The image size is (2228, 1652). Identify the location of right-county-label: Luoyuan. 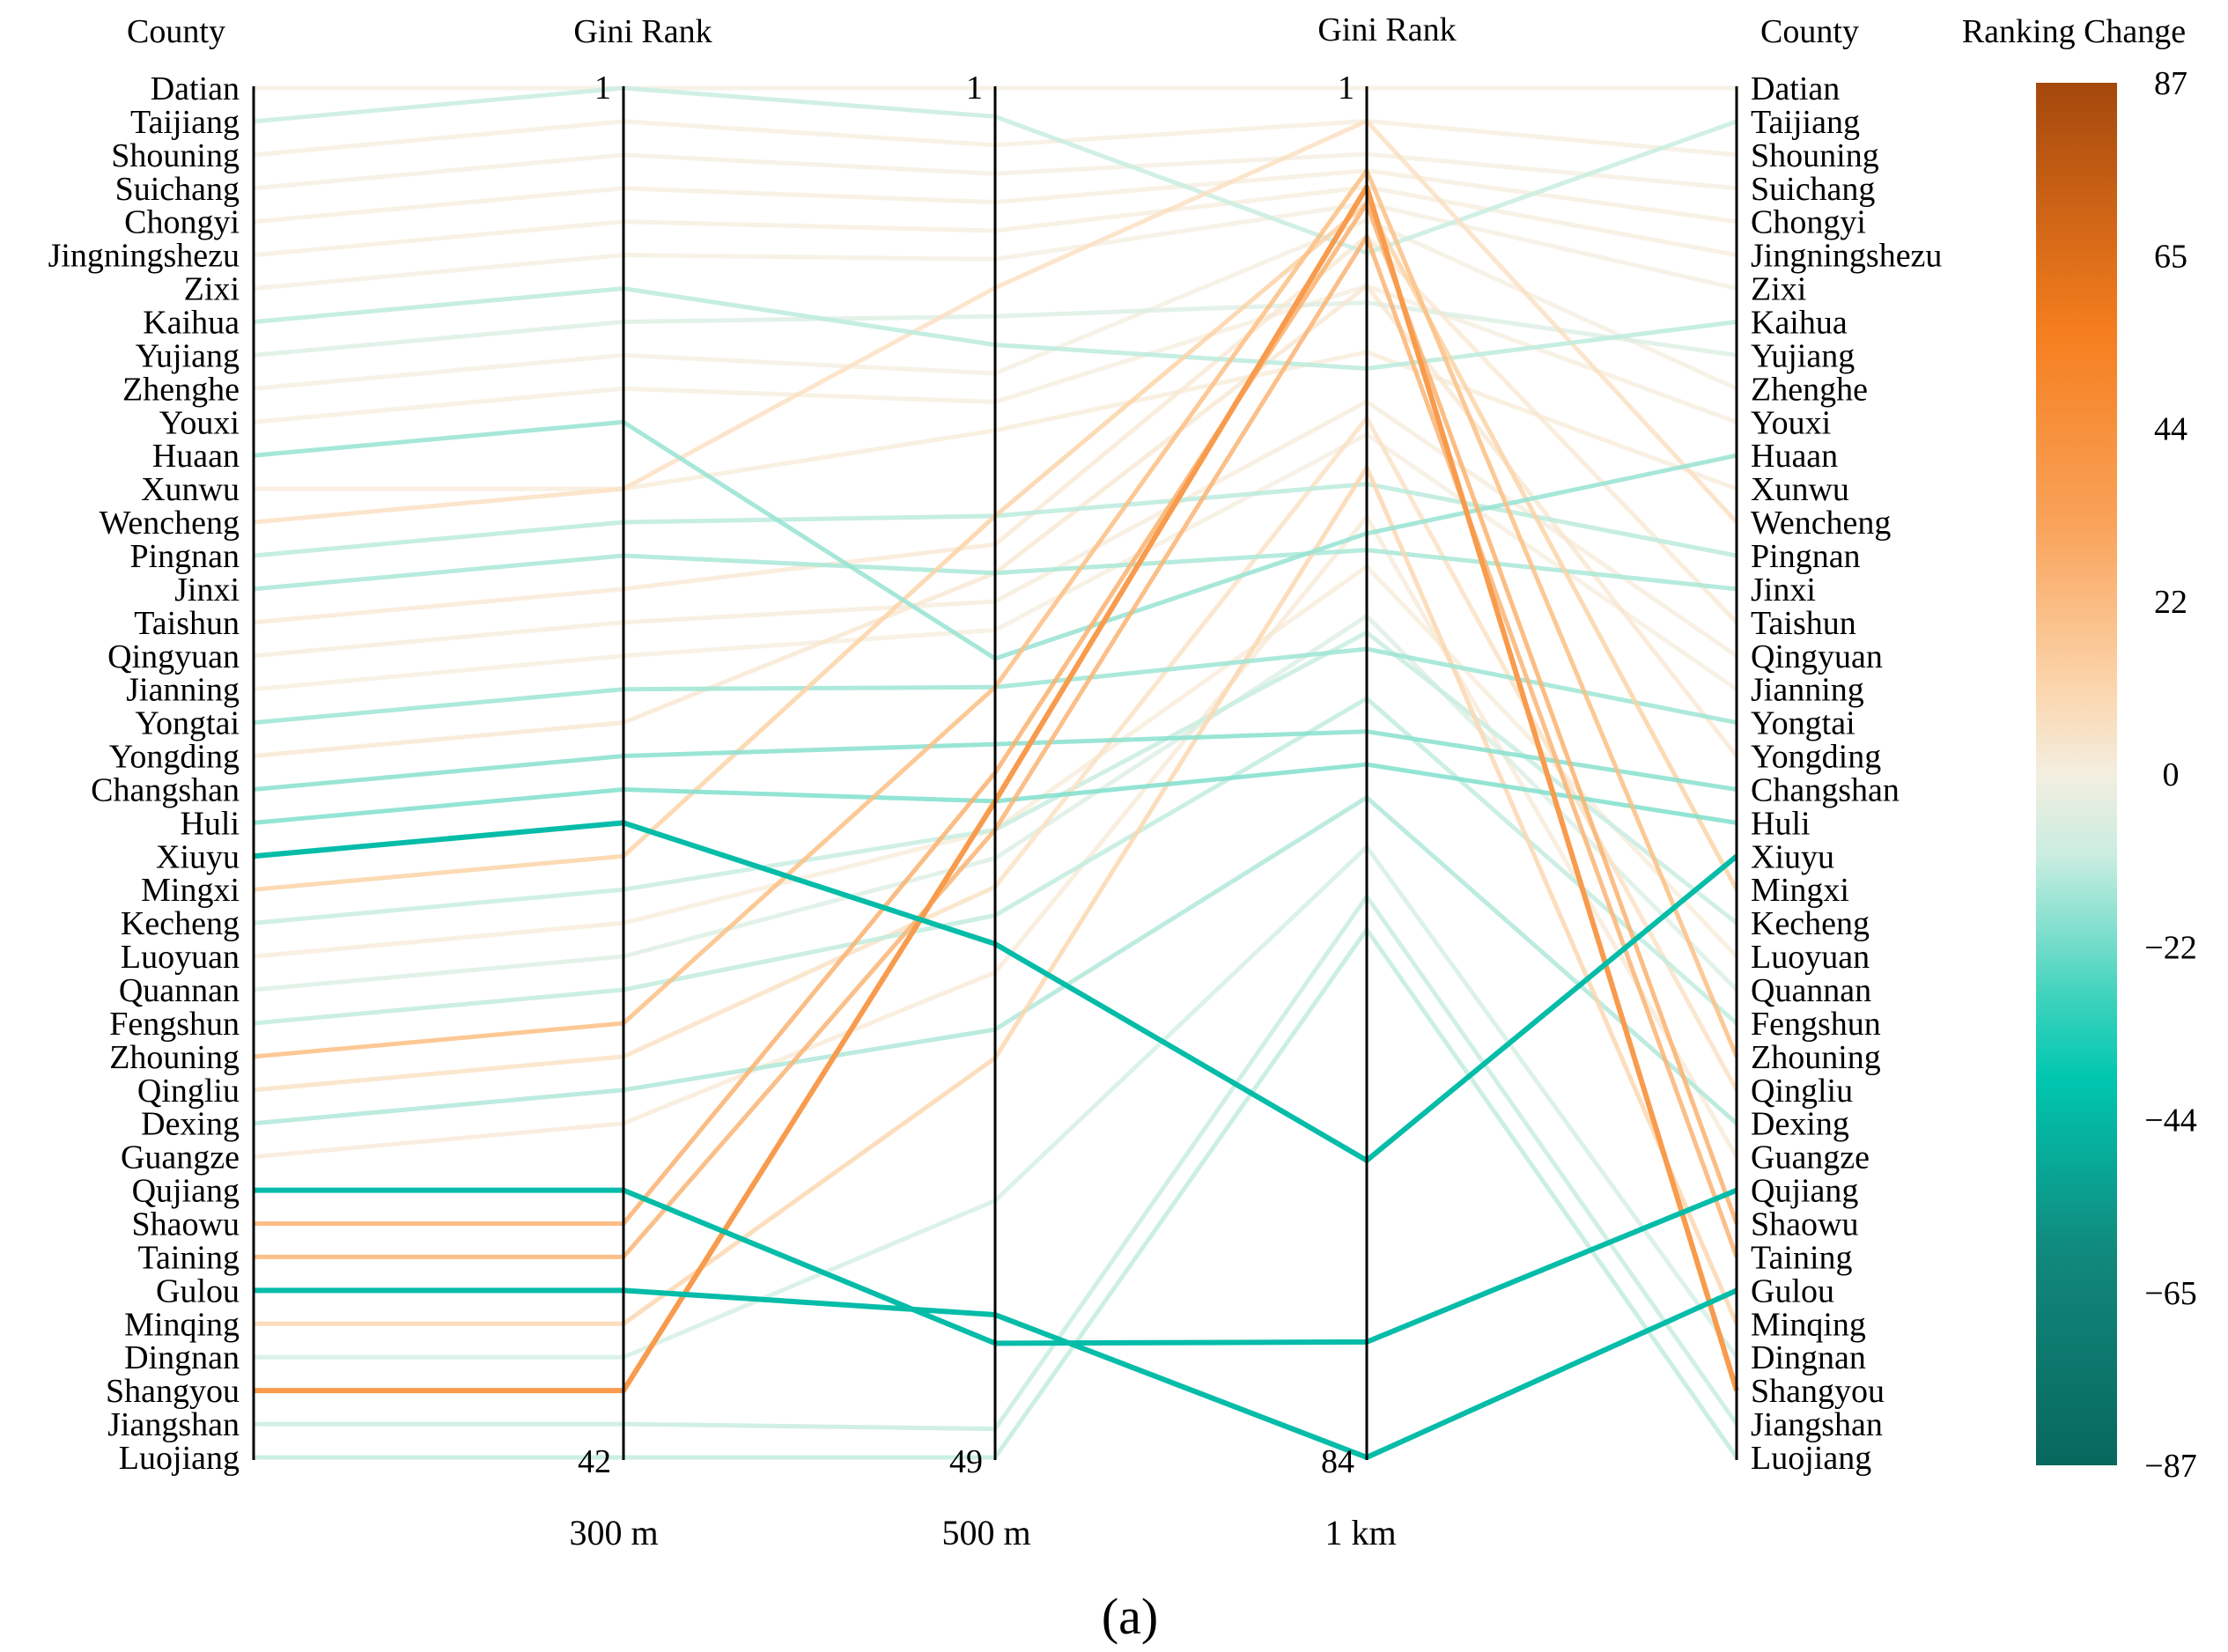
(1810, 958).